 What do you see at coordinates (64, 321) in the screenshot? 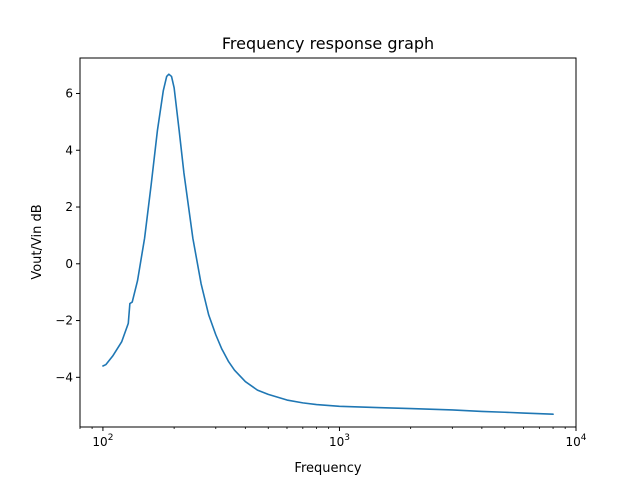
I see `y-tick-label: −2` at bounding box center [64, 321].